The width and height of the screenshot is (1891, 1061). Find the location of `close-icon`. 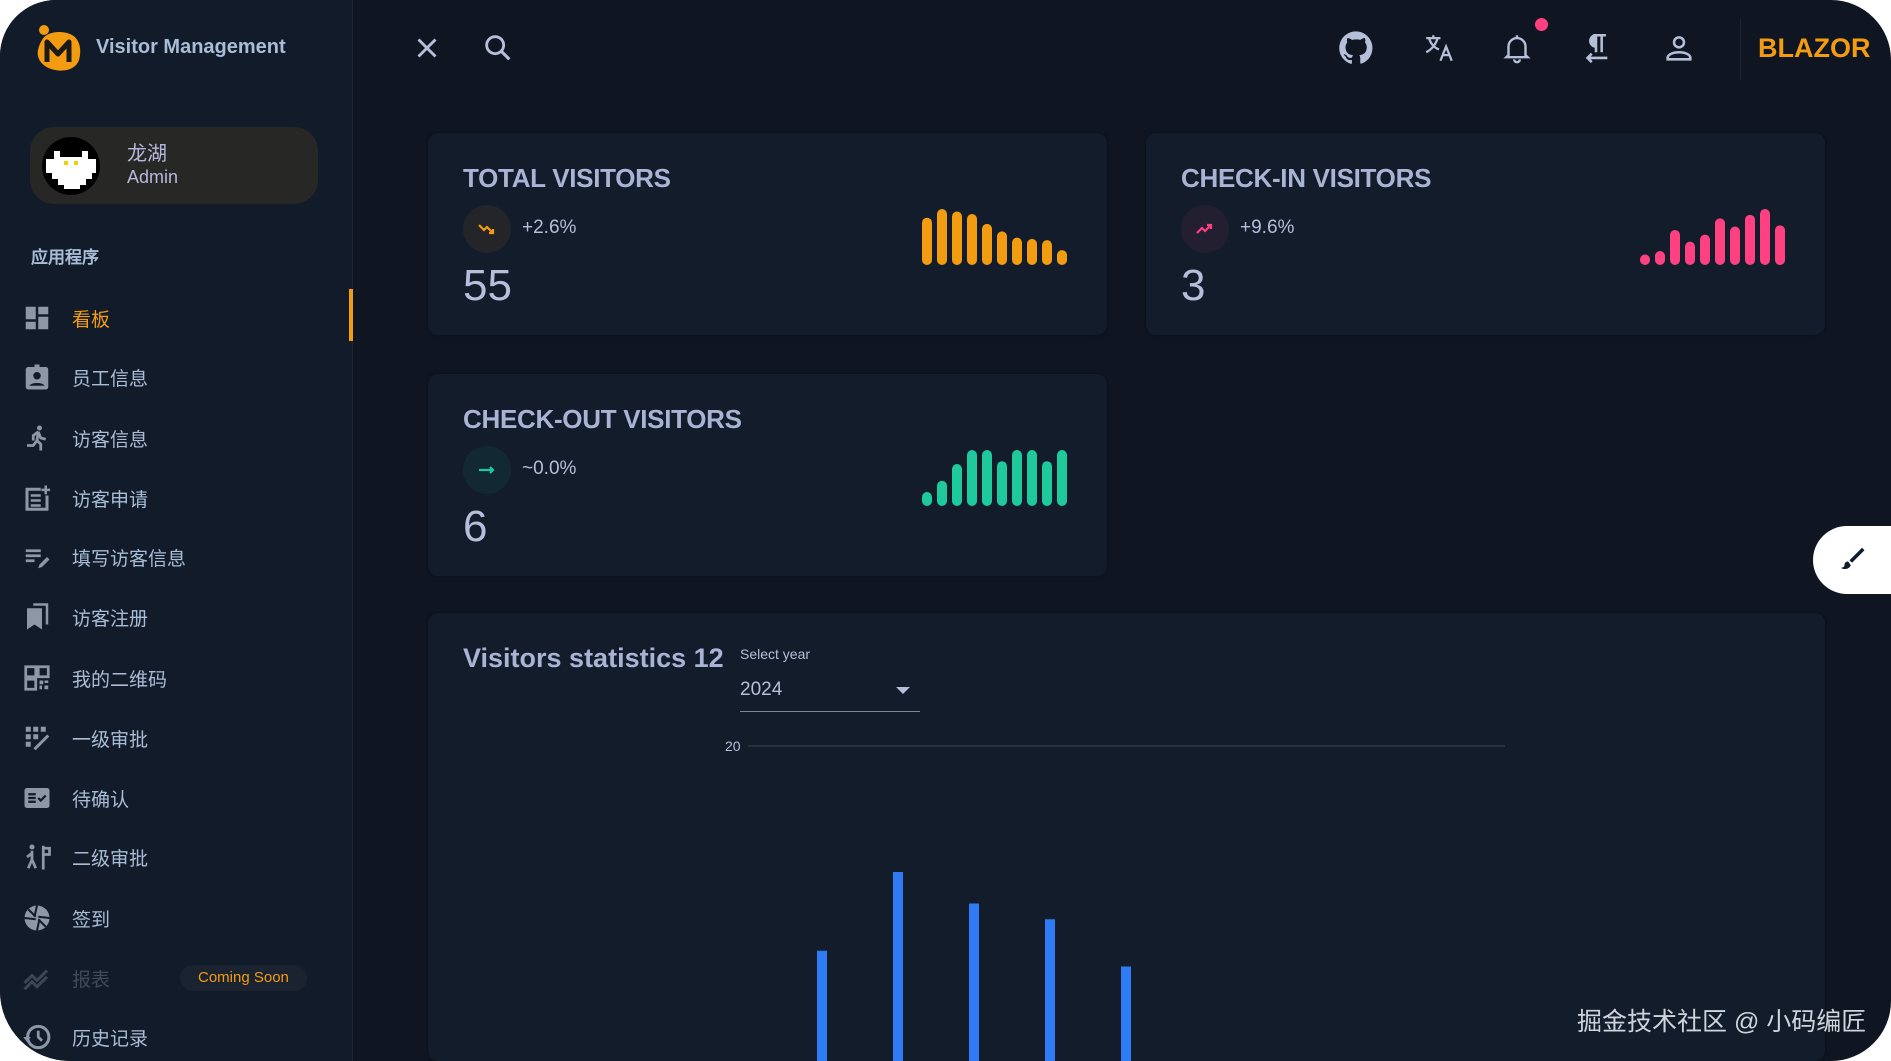

close-icon is located at coordinates (427, 48).